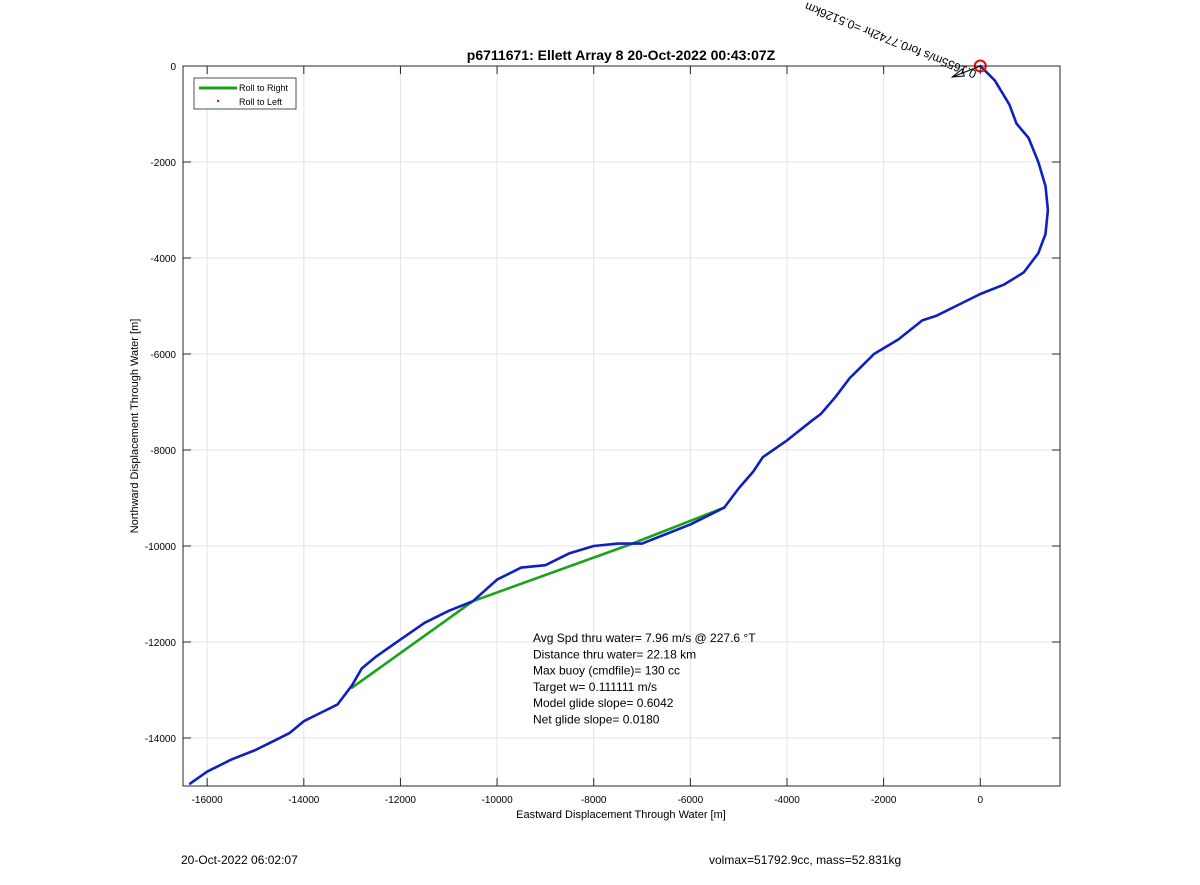 This screenshot has height=885, width=1200. I want to click on footer-mass-info: volmax=51792.9cc, mass=52.831kg, so click(805, 860).